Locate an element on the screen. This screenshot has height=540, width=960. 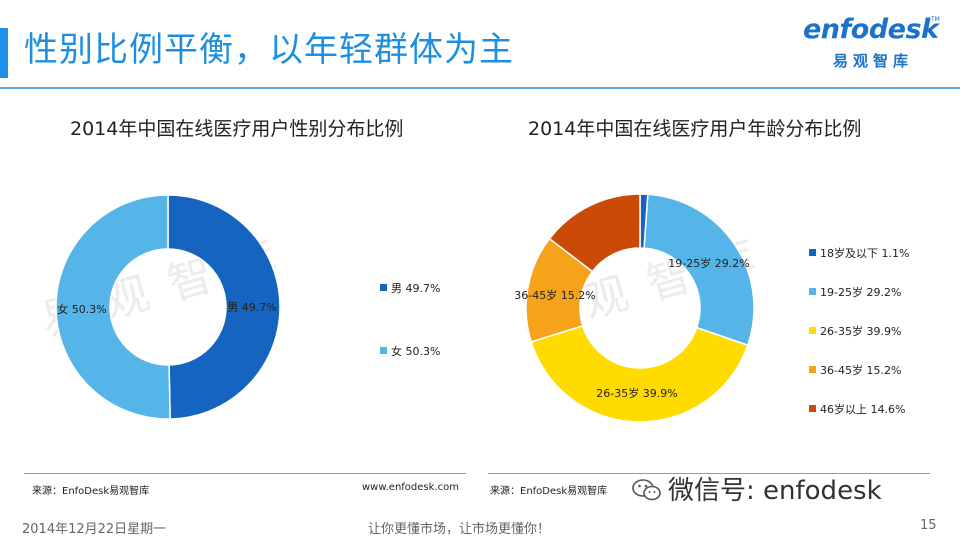
source-divider-right is located at coordinates (709, 473).